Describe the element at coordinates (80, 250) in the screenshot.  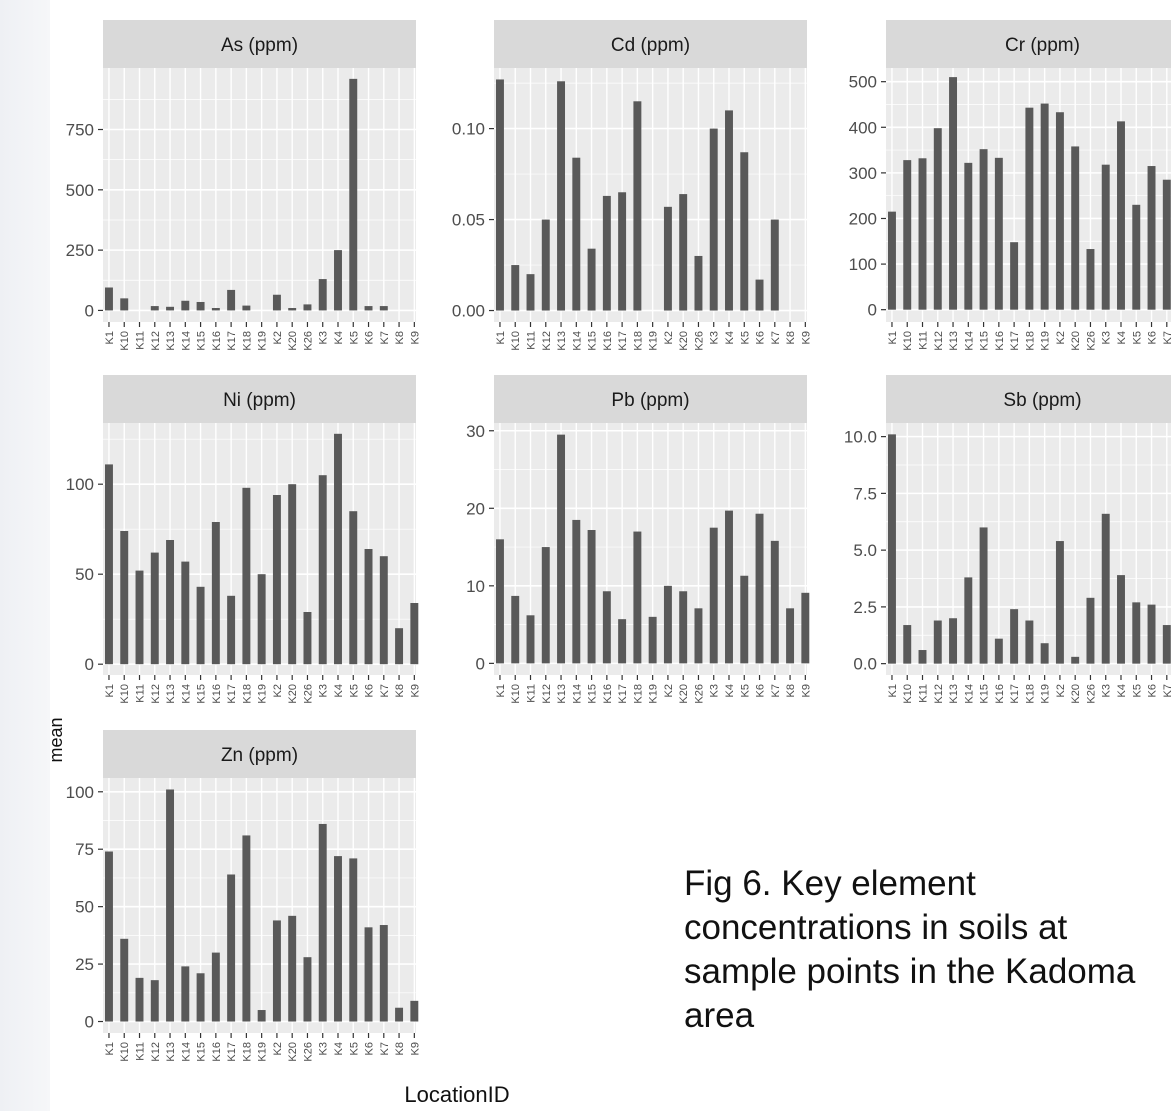
I see `y-tick-label: 250` at that location.